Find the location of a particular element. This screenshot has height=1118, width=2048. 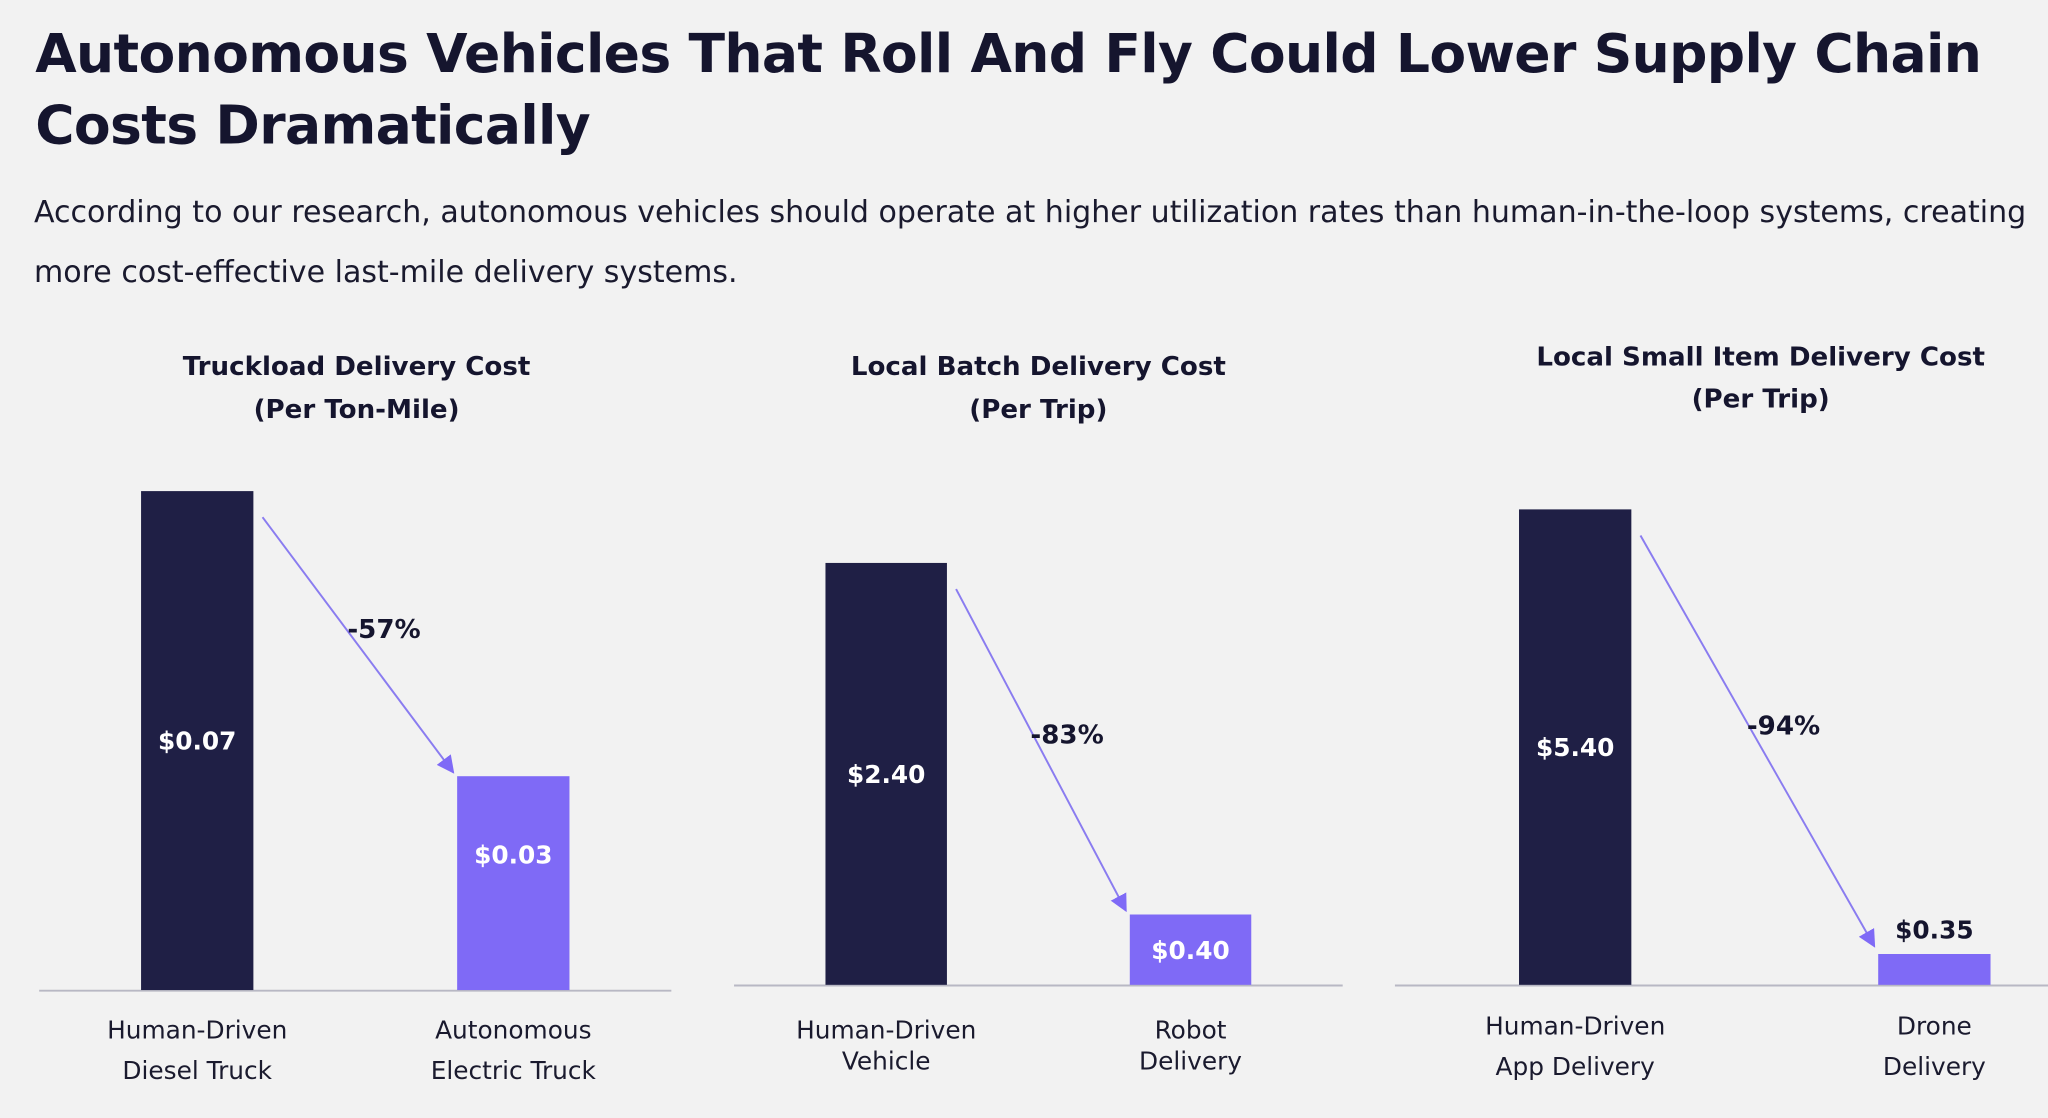

change-label: -94% is located at coordinates (1783, 726).